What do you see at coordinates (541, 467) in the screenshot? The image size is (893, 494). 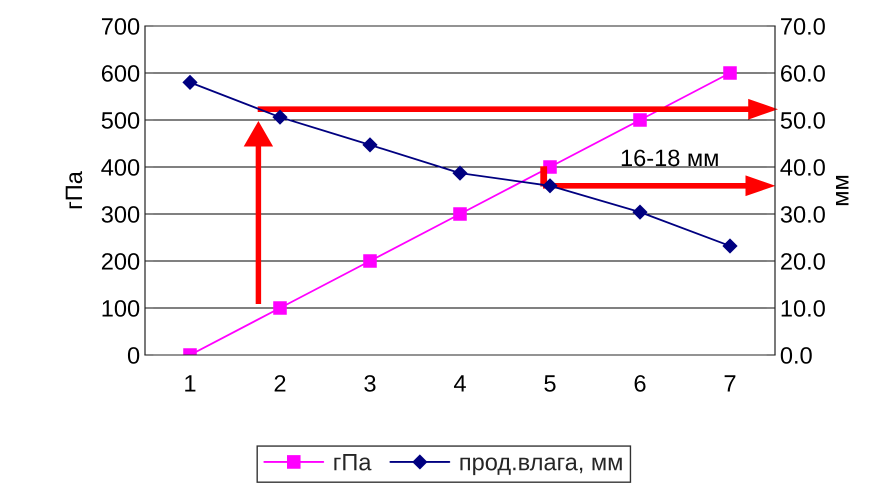 I see `legend-label: прод.влага, мм` at bounding box center [541, 467].